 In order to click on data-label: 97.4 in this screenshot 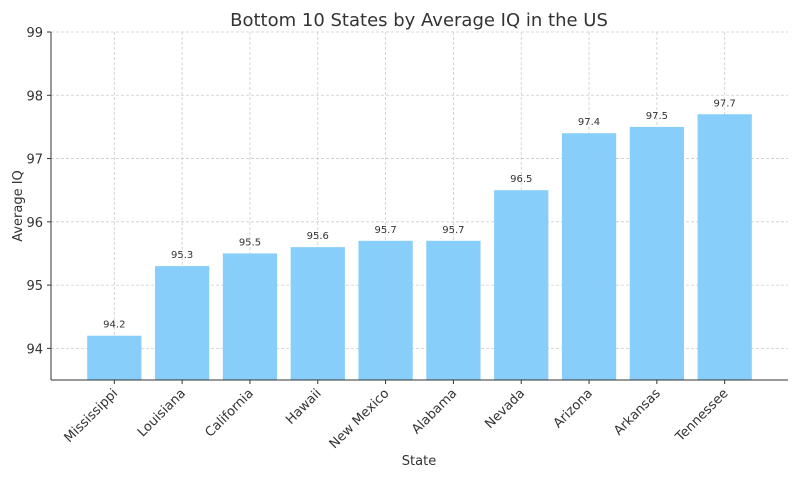, I will do `click(589, 122)`.